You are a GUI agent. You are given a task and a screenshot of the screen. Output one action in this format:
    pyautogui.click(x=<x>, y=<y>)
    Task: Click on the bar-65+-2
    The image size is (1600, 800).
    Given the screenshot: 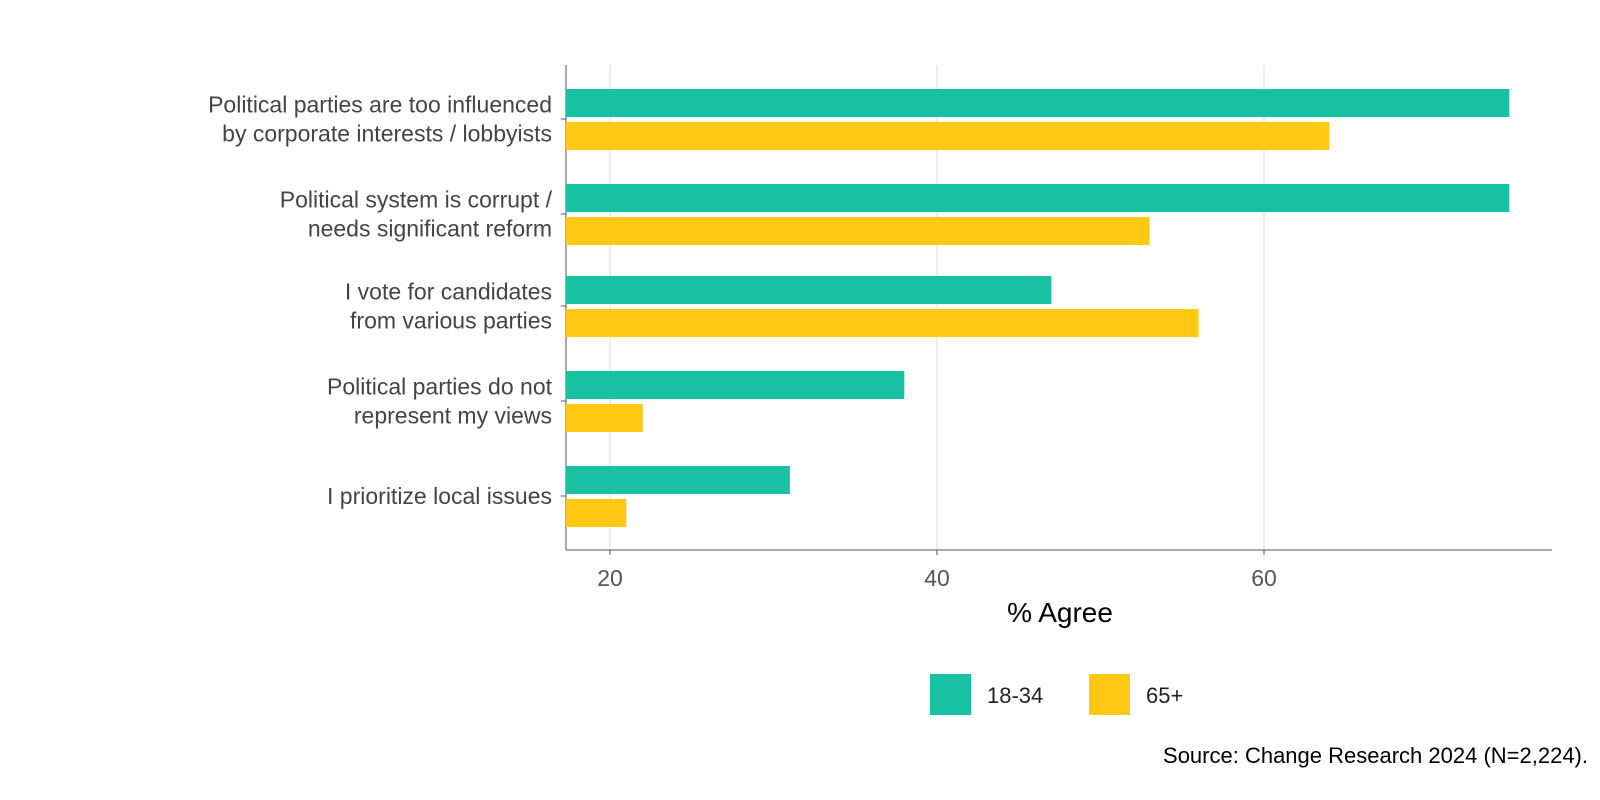 What is the action you would take?
    pyautogui.click(x=882, y=323)
    